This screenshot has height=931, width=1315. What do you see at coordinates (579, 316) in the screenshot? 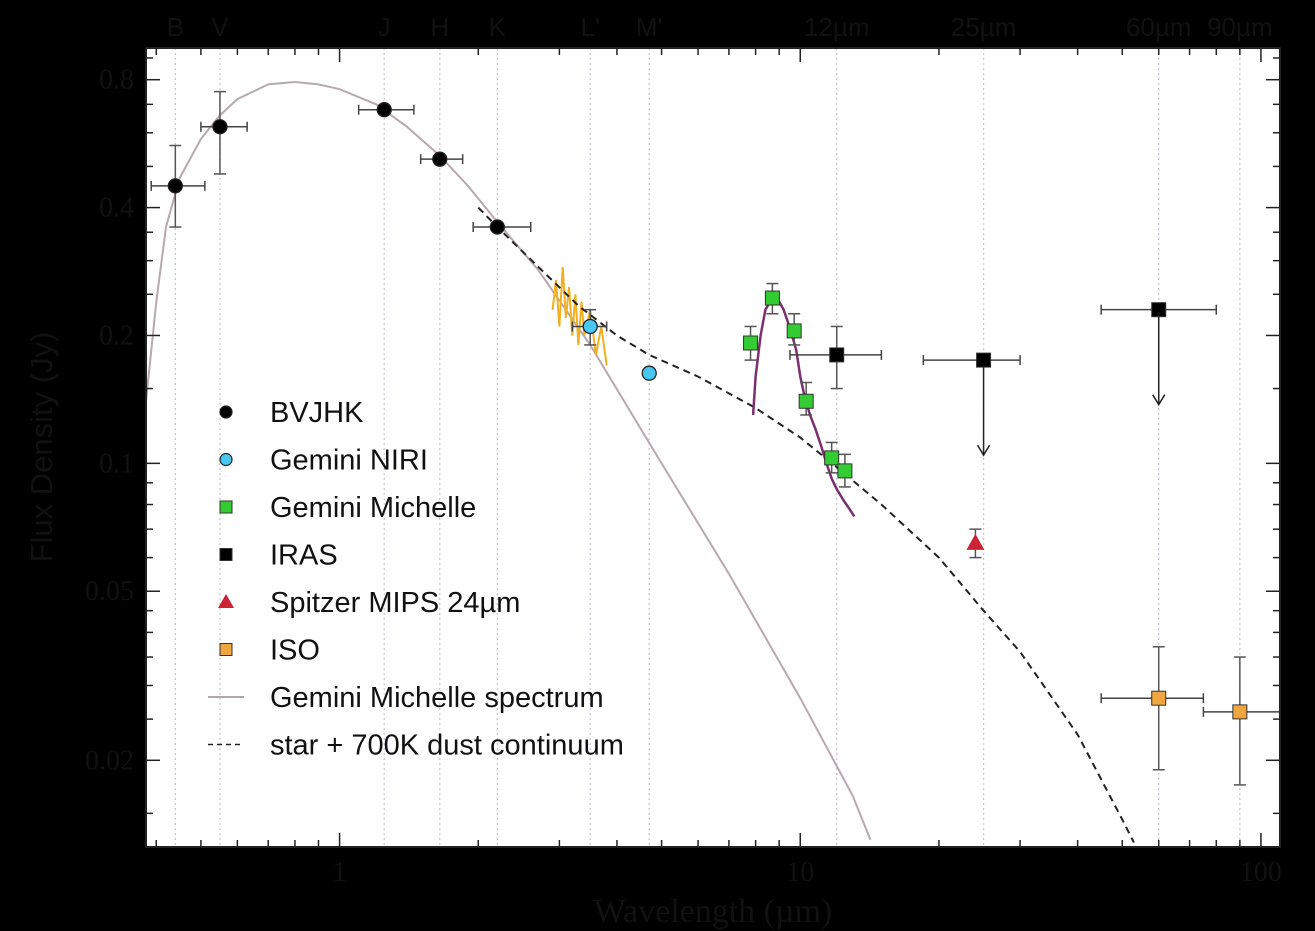
I see `iso-spectrum-curve` at bounding box center [579, 316].